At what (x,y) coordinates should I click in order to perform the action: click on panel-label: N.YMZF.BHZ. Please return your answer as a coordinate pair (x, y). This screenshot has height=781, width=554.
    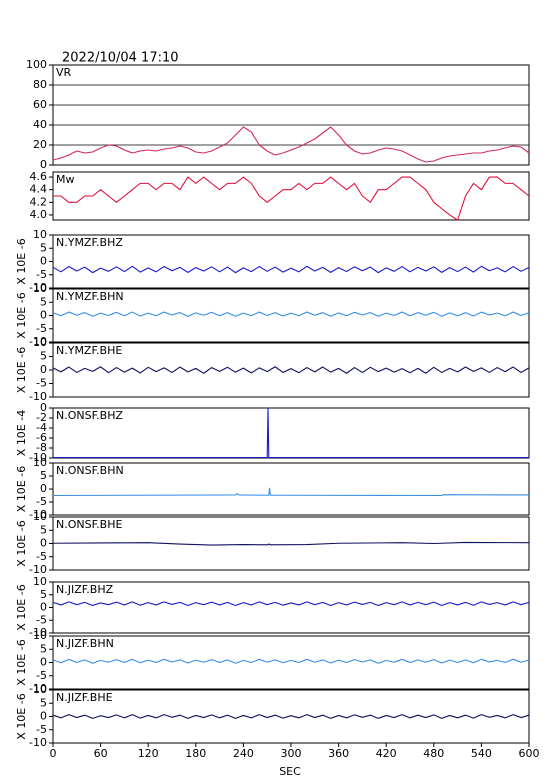
    Looking at the image, I should click on (89, 242).